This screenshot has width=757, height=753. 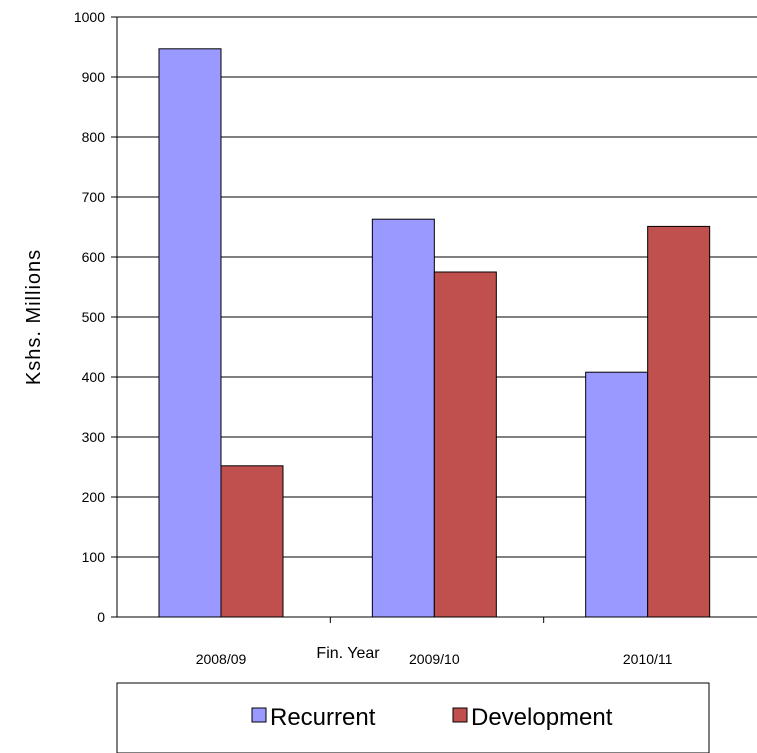 I want to click on y-tick-label: 100, so click(x=94, y=557).